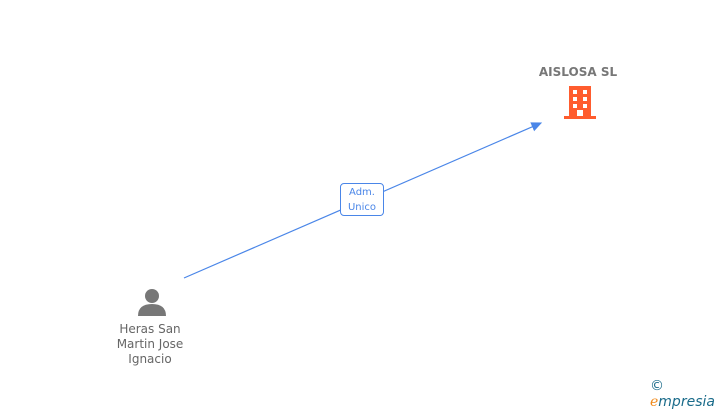 This screenshot has height=410, width=728. Describe the element at coordinates (362, 192) in the screenshot. I see `relationship-label-line: Adm.` at that location.